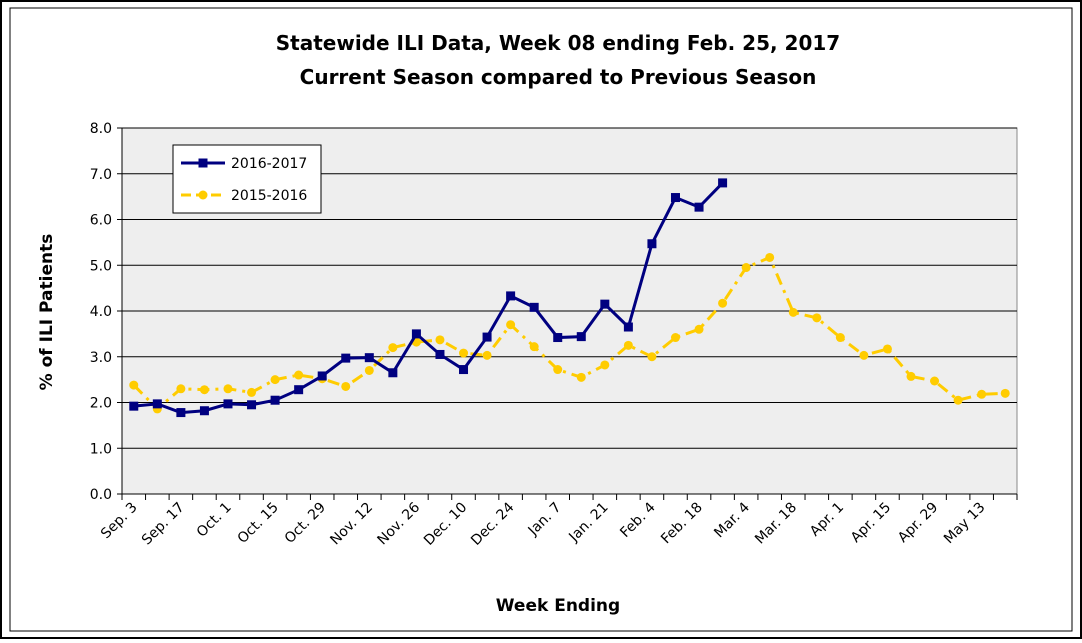  What do you see at coordinates (101, 129) in the screenshot?
I see `y-tick-label: 8.0` at bounding box center [101, 129].